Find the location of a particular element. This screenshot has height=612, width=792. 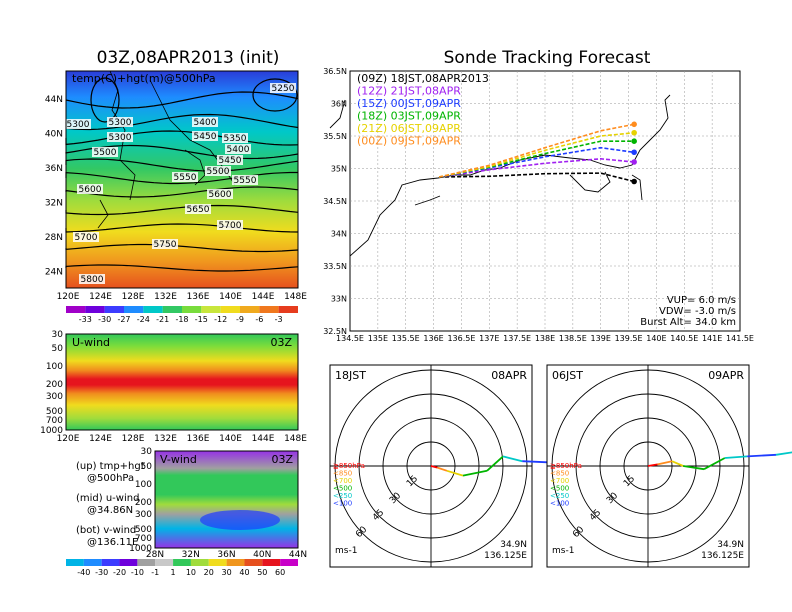

pressure-label: 30 is located at coordinates (147, 452).